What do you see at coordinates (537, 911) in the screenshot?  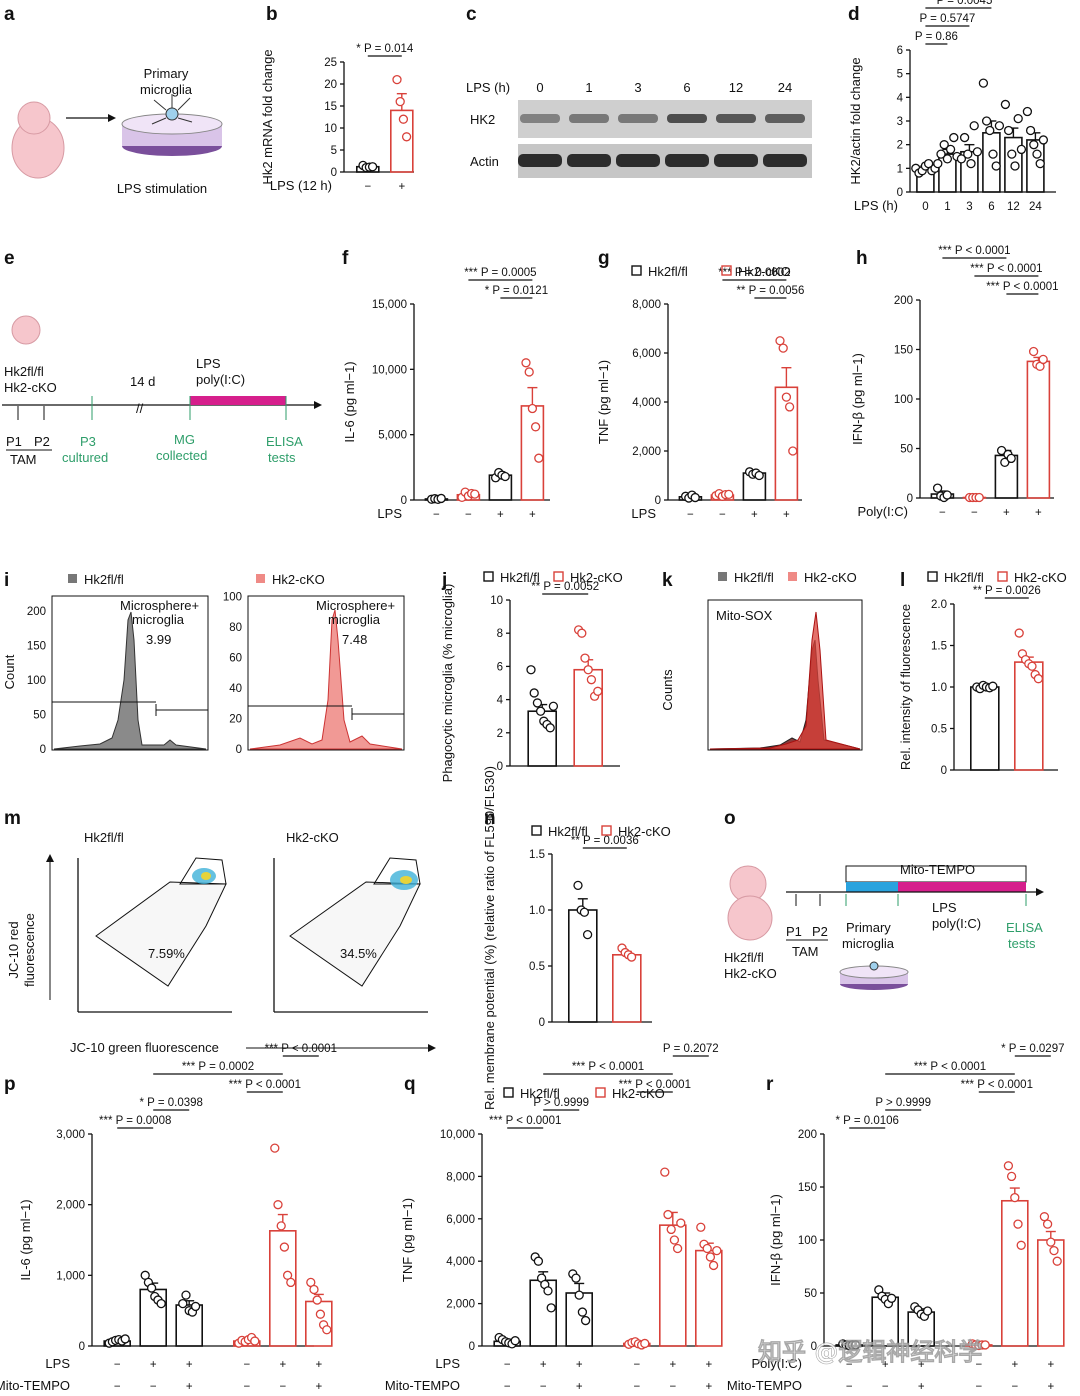 I see `y-tick-label: 1.0` at bounding box center [537, 911].